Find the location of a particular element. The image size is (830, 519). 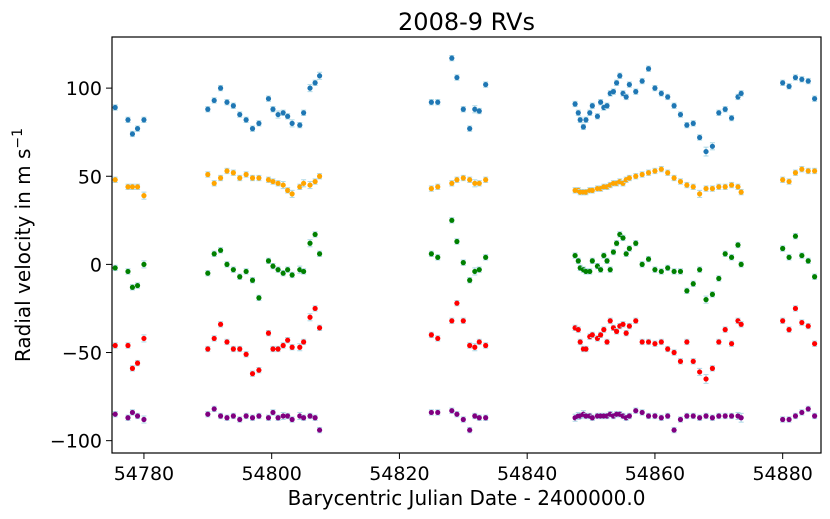

y-tick-label: −50 is located at coordinates (82, 354).